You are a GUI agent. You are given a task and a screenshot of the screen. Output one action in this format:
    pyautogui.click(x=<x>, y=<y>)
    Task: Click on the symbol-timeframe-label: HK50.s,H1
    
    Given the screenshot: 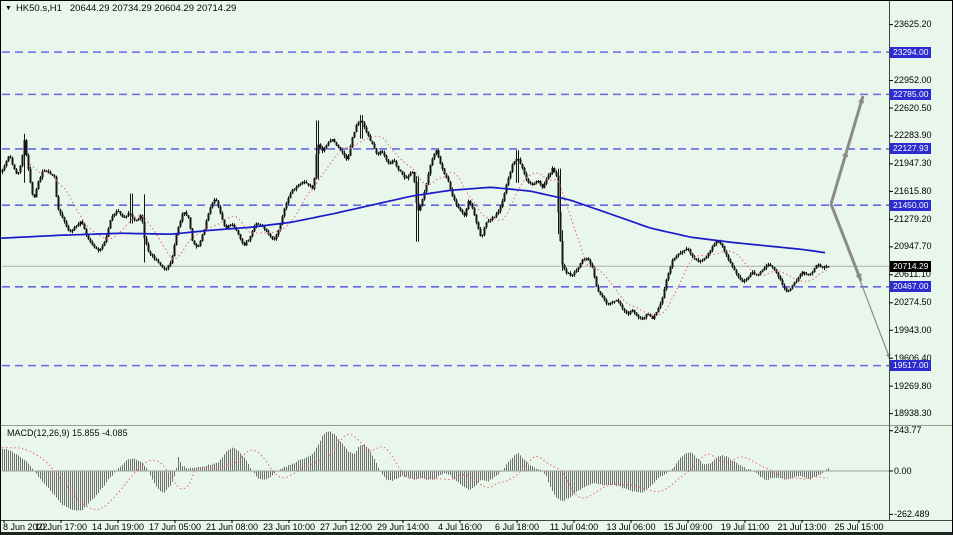 What is the action you would take?
    pyautogui.click(x=38, y=8)
    